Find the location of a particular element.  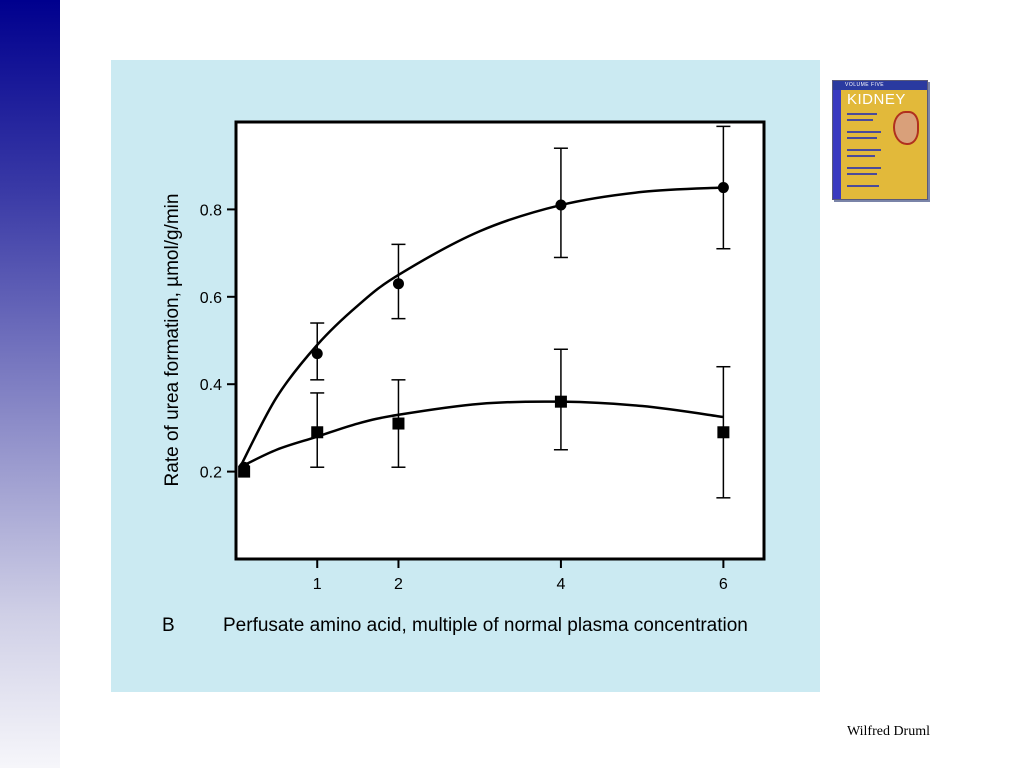

x-tick-label: 6 is located at coordinates (723, 584).